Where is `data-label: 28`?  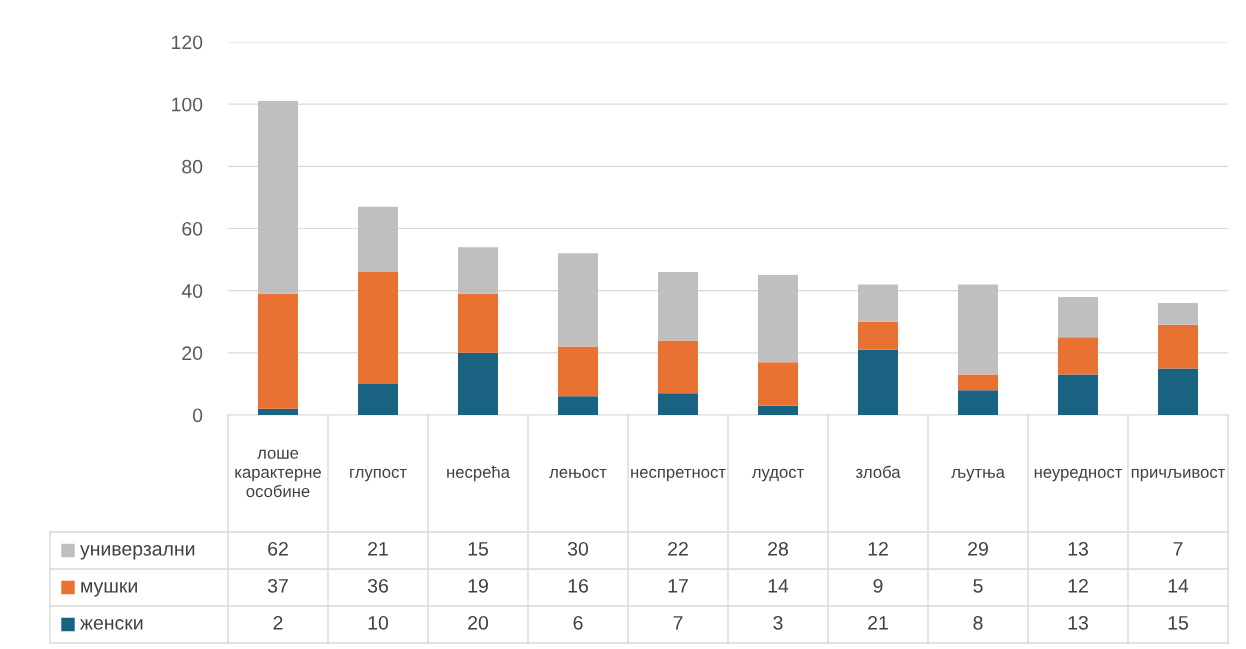
data-label: 28 is located at coordinates (778, 548).